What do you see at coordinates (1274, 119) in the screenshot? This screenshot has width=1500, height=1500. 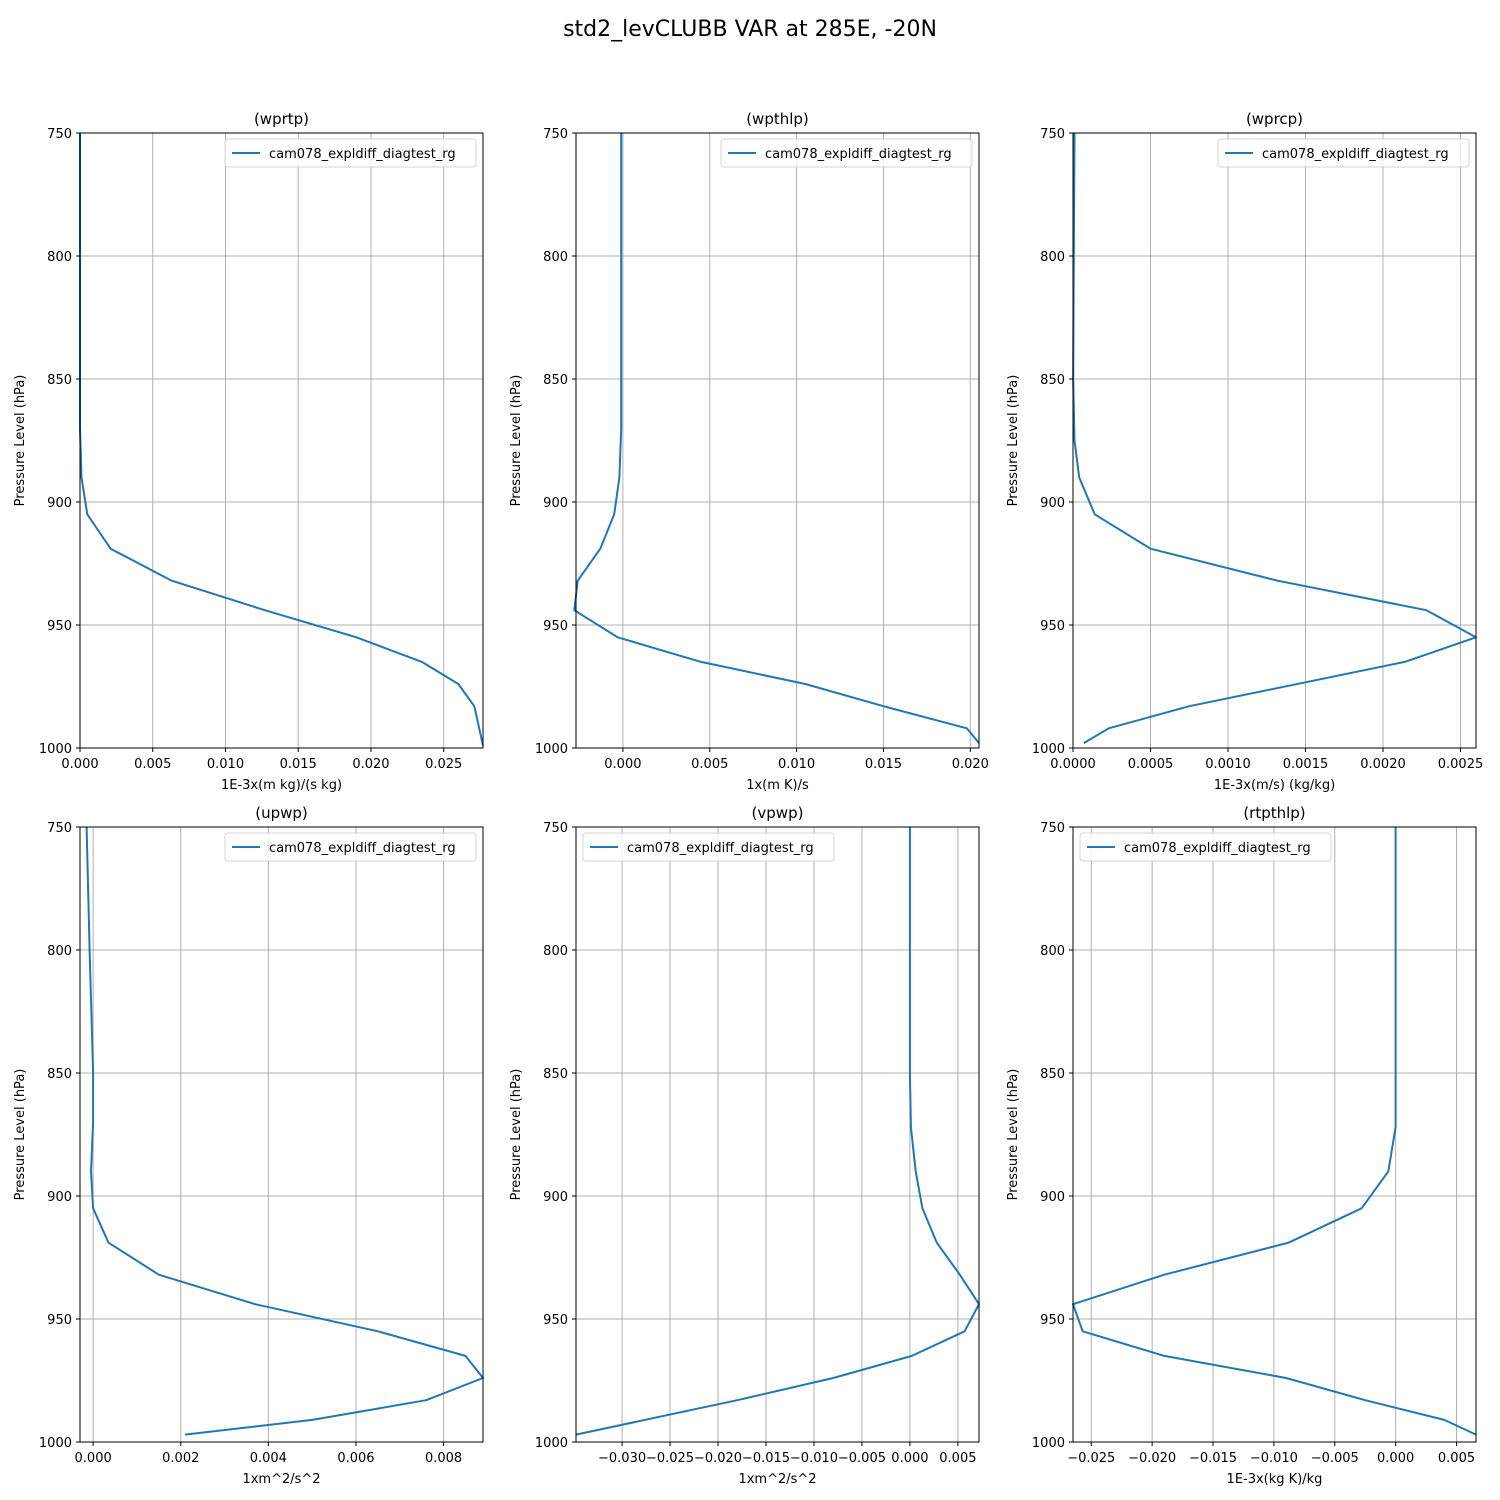 I see `subplot-title: (wprcp)` at bounding box center [1274, 119].